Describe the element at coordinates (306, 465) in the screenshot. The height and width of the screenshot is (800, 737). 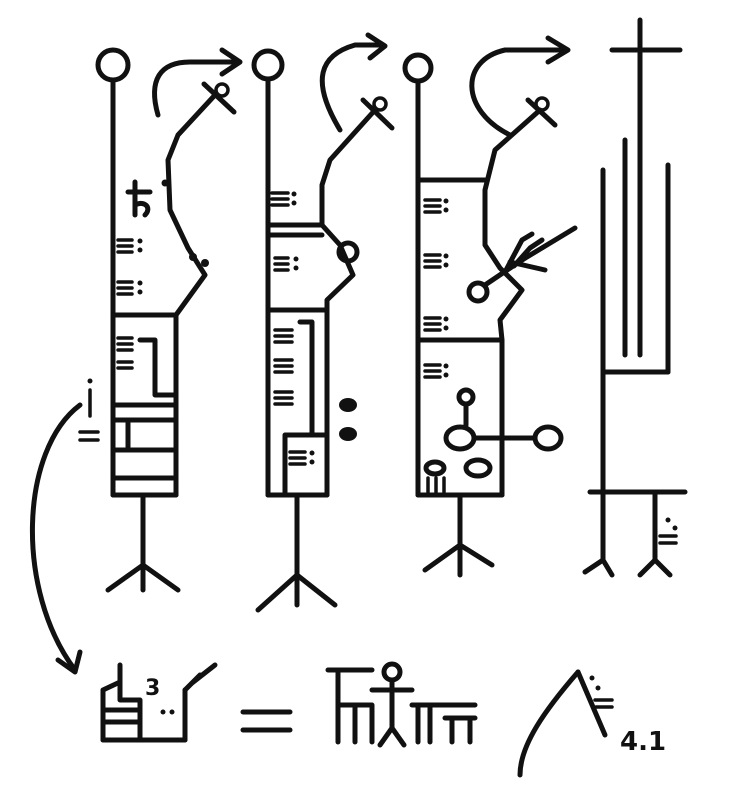
I see `figure-2-lower-box` at that location.